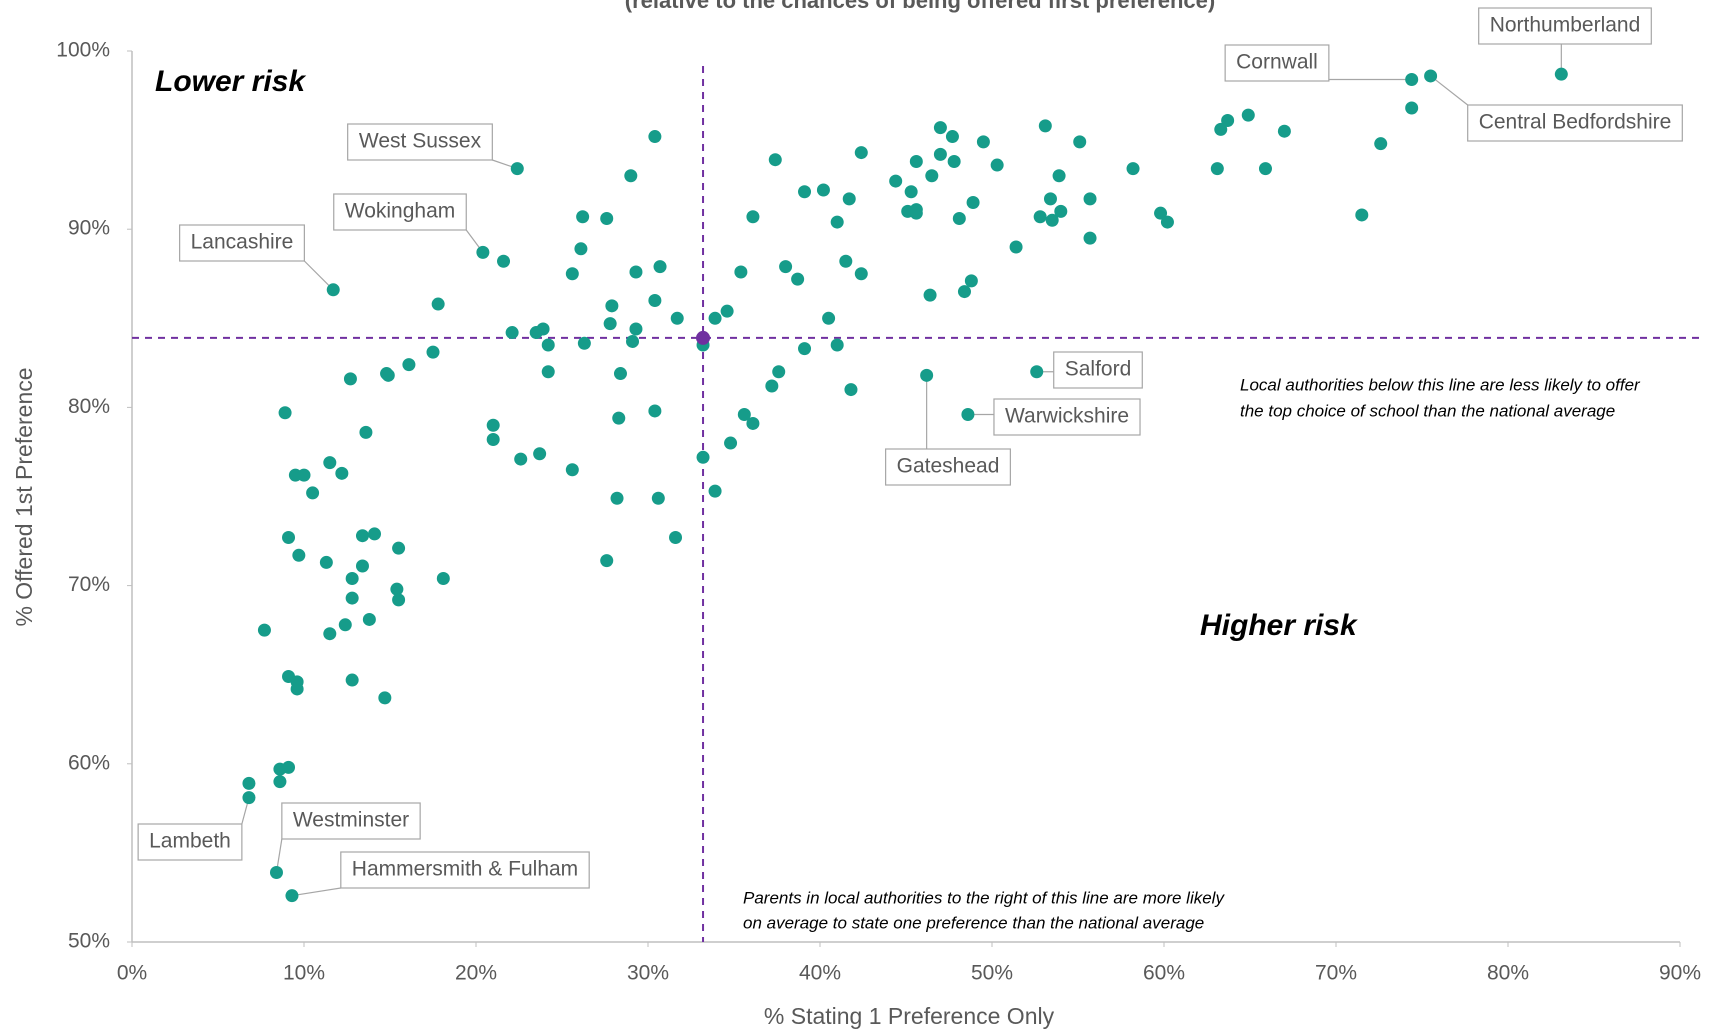  I want to click on x-tick-label: 70%, so click(1336, 973).